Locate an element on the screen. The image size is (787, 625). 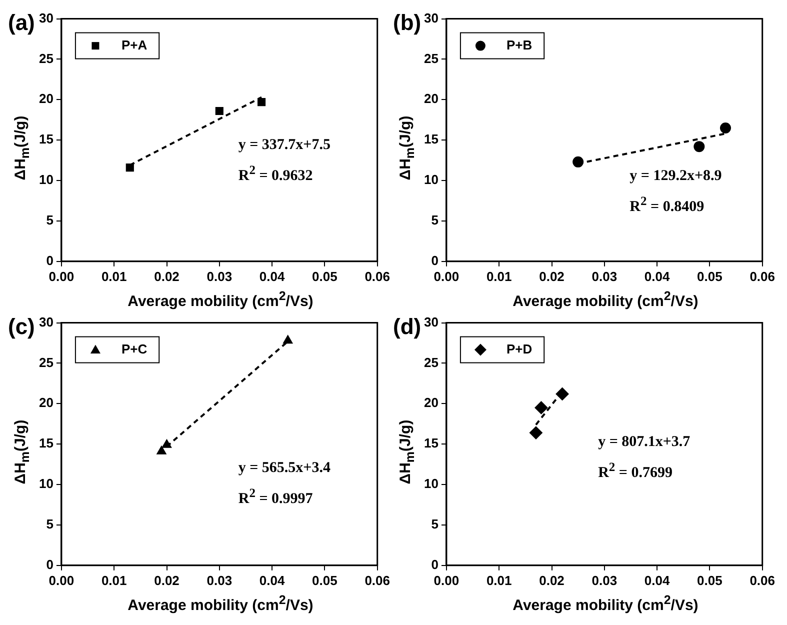
annotation: y = 807.1x+3.7 is located at coordinates (644, 442).